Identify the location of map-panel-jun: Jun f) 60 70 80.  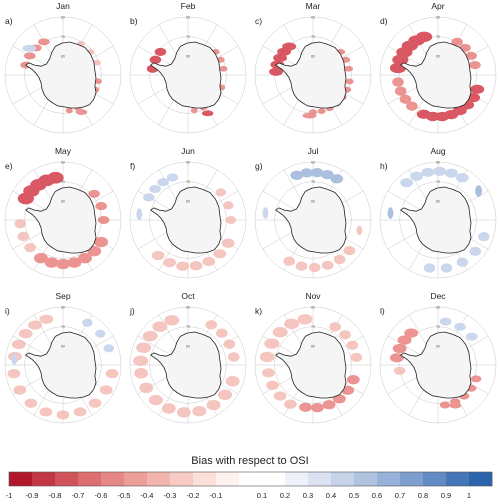
(188, 212).